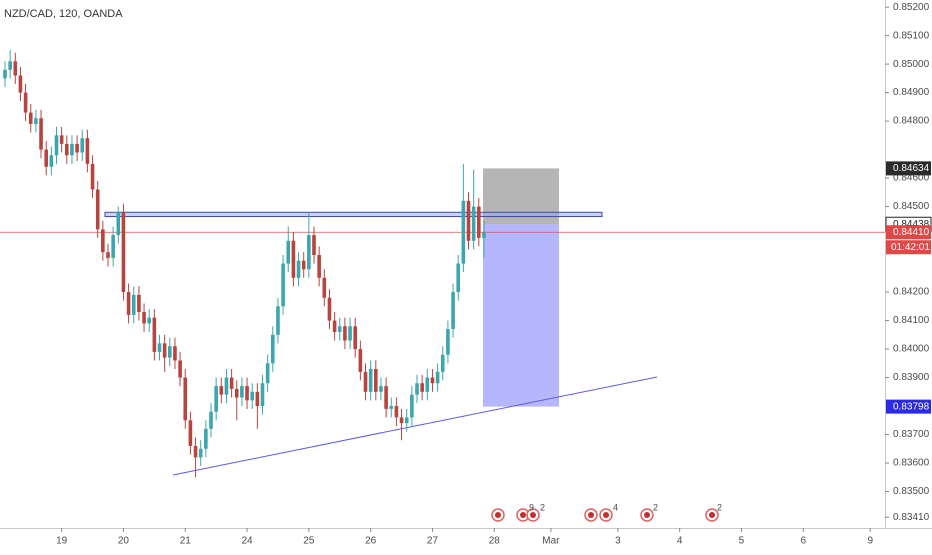  What do you see at coordinates (911, 463) in the screenshot?
I see `y-tick-label: 0.83600` at bounding box center [911, 463].